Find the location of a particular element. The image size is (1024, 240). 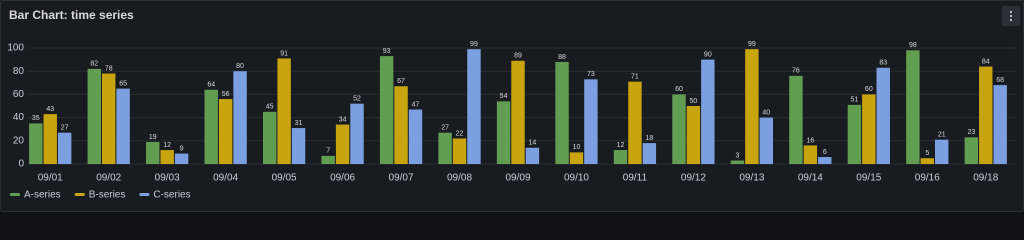

x-tick-label: 09/10 is located at coordinates (576, 178).